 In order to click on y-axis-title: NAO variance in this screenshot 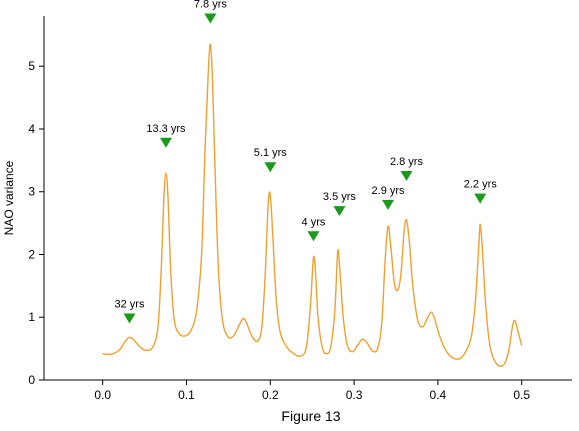, I will do `click(9, 197)`.